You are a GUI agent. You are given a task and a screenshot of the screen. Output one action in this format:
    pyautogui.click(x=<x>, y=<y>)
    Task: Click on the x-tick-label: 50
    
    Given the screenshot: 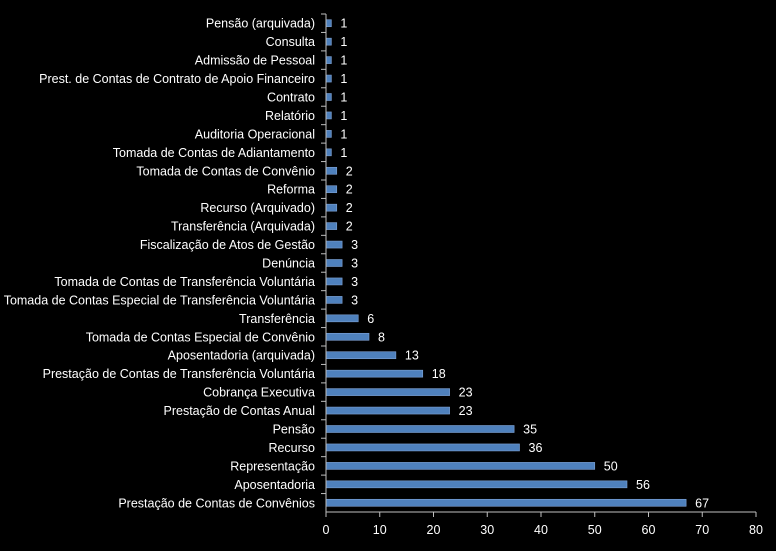 What is the action you would take?
    pyautogui.click(x=595, y=530)
    